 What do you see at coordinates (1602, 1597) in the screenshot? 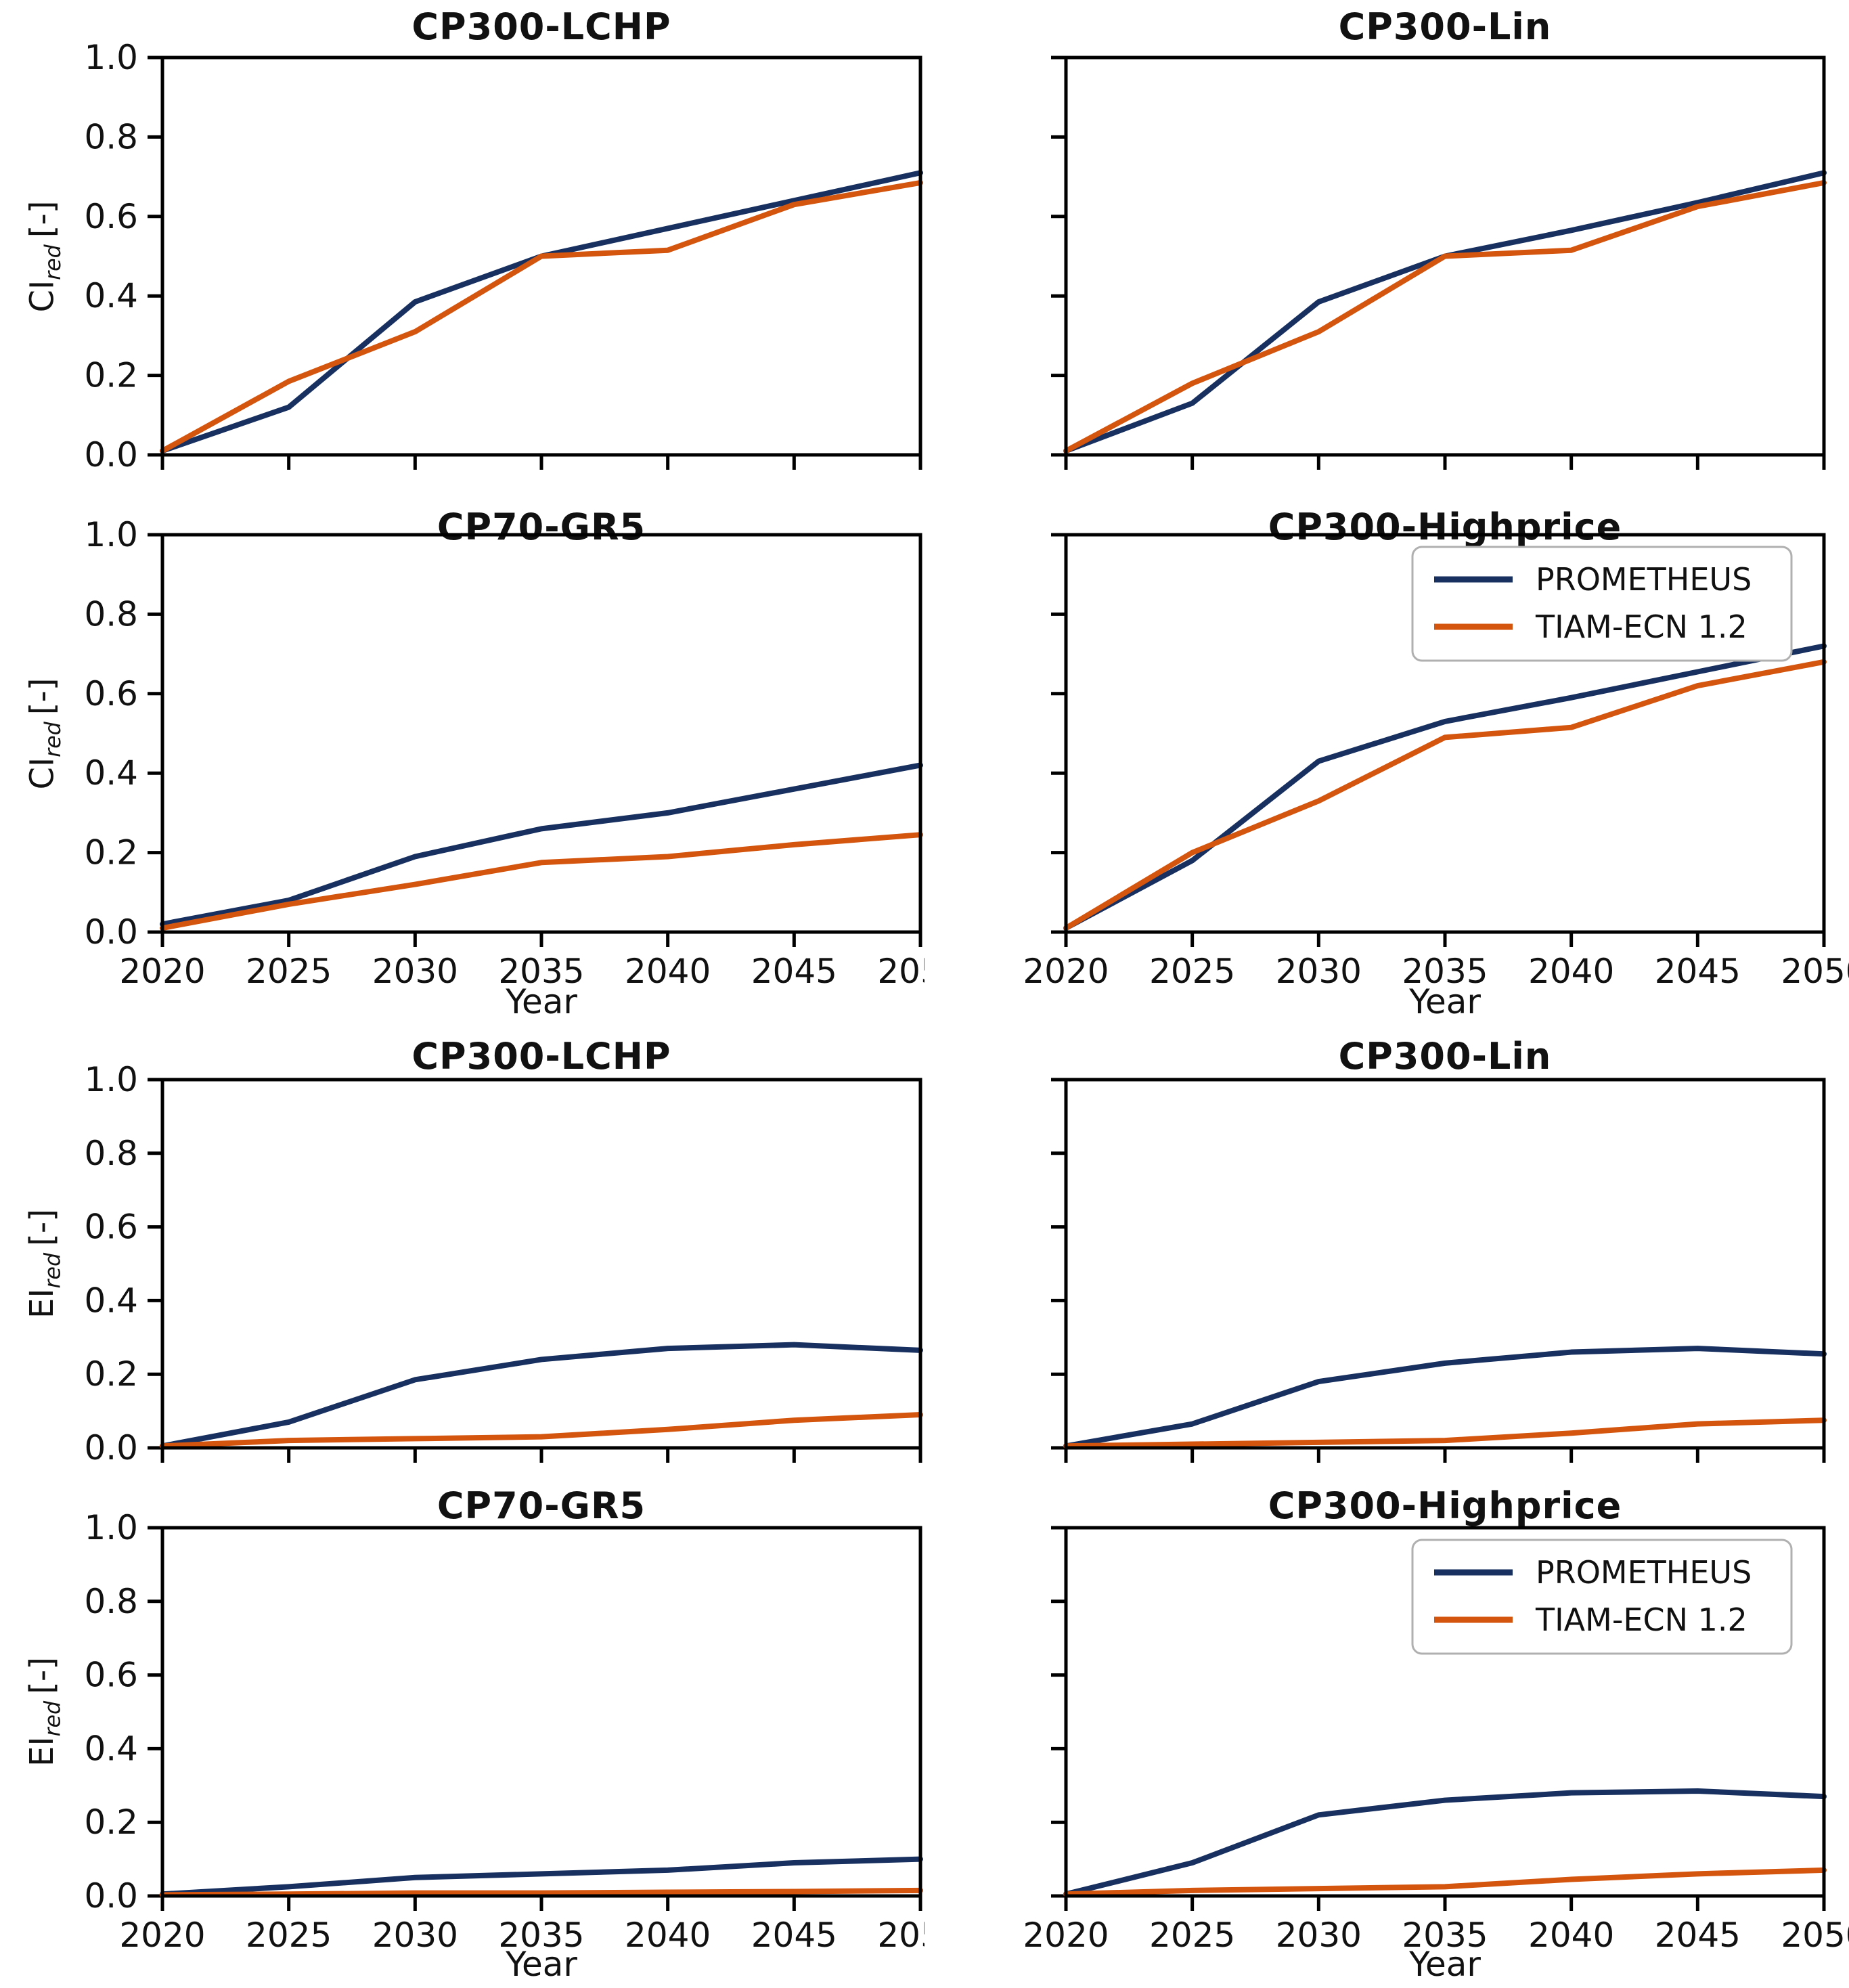
I see `legend-box` at bounding box center [1602, 1597].